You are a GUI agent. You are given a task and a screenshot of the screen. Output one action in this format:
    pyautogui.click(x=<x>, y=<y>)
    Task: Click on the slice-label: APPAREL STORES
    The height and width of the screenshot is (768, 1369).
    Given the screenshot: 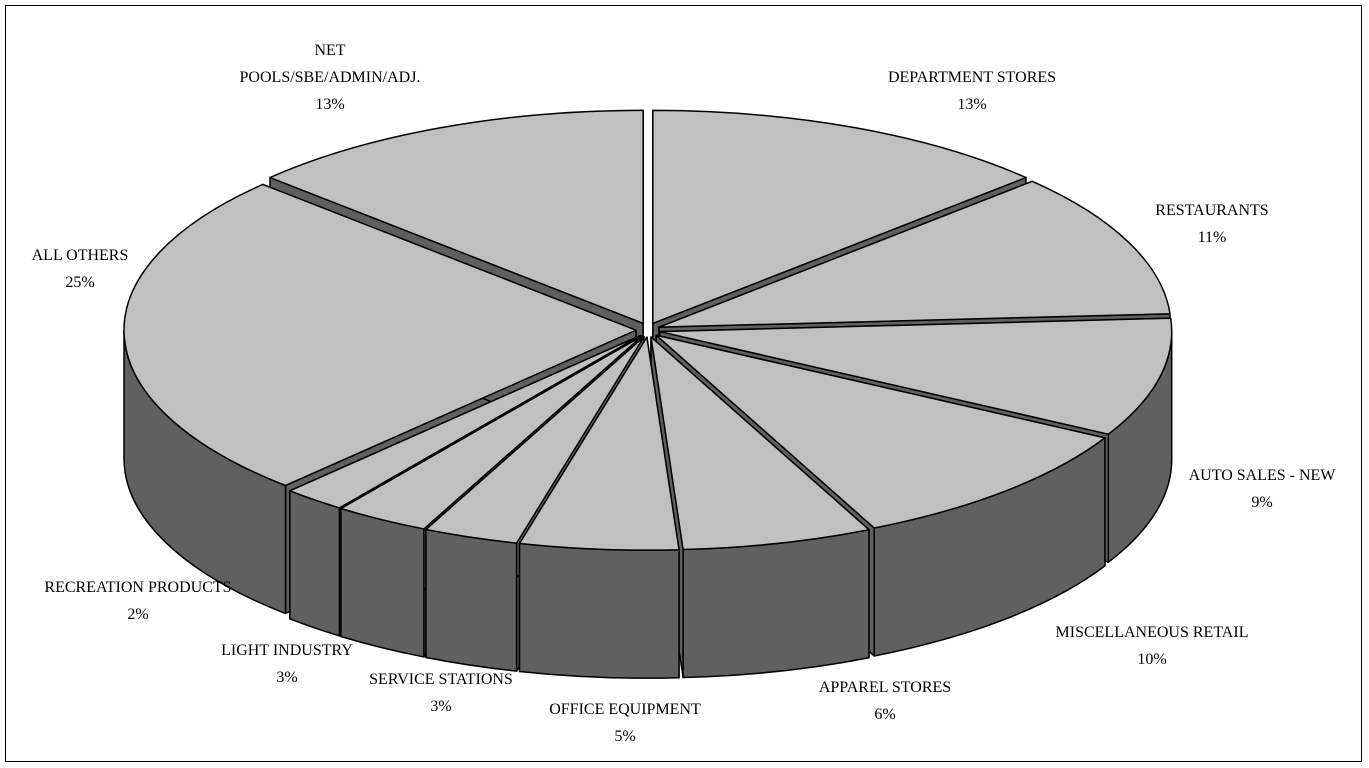 What is the action you would take?
    pyautogui.click(x=885, y=687)
    